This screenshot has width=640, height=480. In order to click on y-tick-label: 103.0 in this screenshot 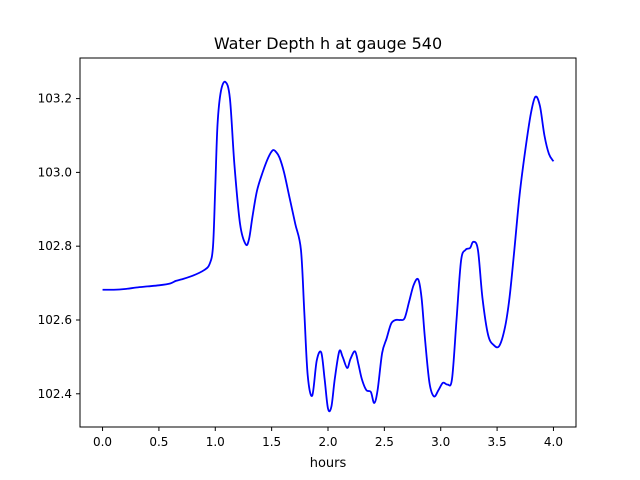, I will do `click(55, 172)`.